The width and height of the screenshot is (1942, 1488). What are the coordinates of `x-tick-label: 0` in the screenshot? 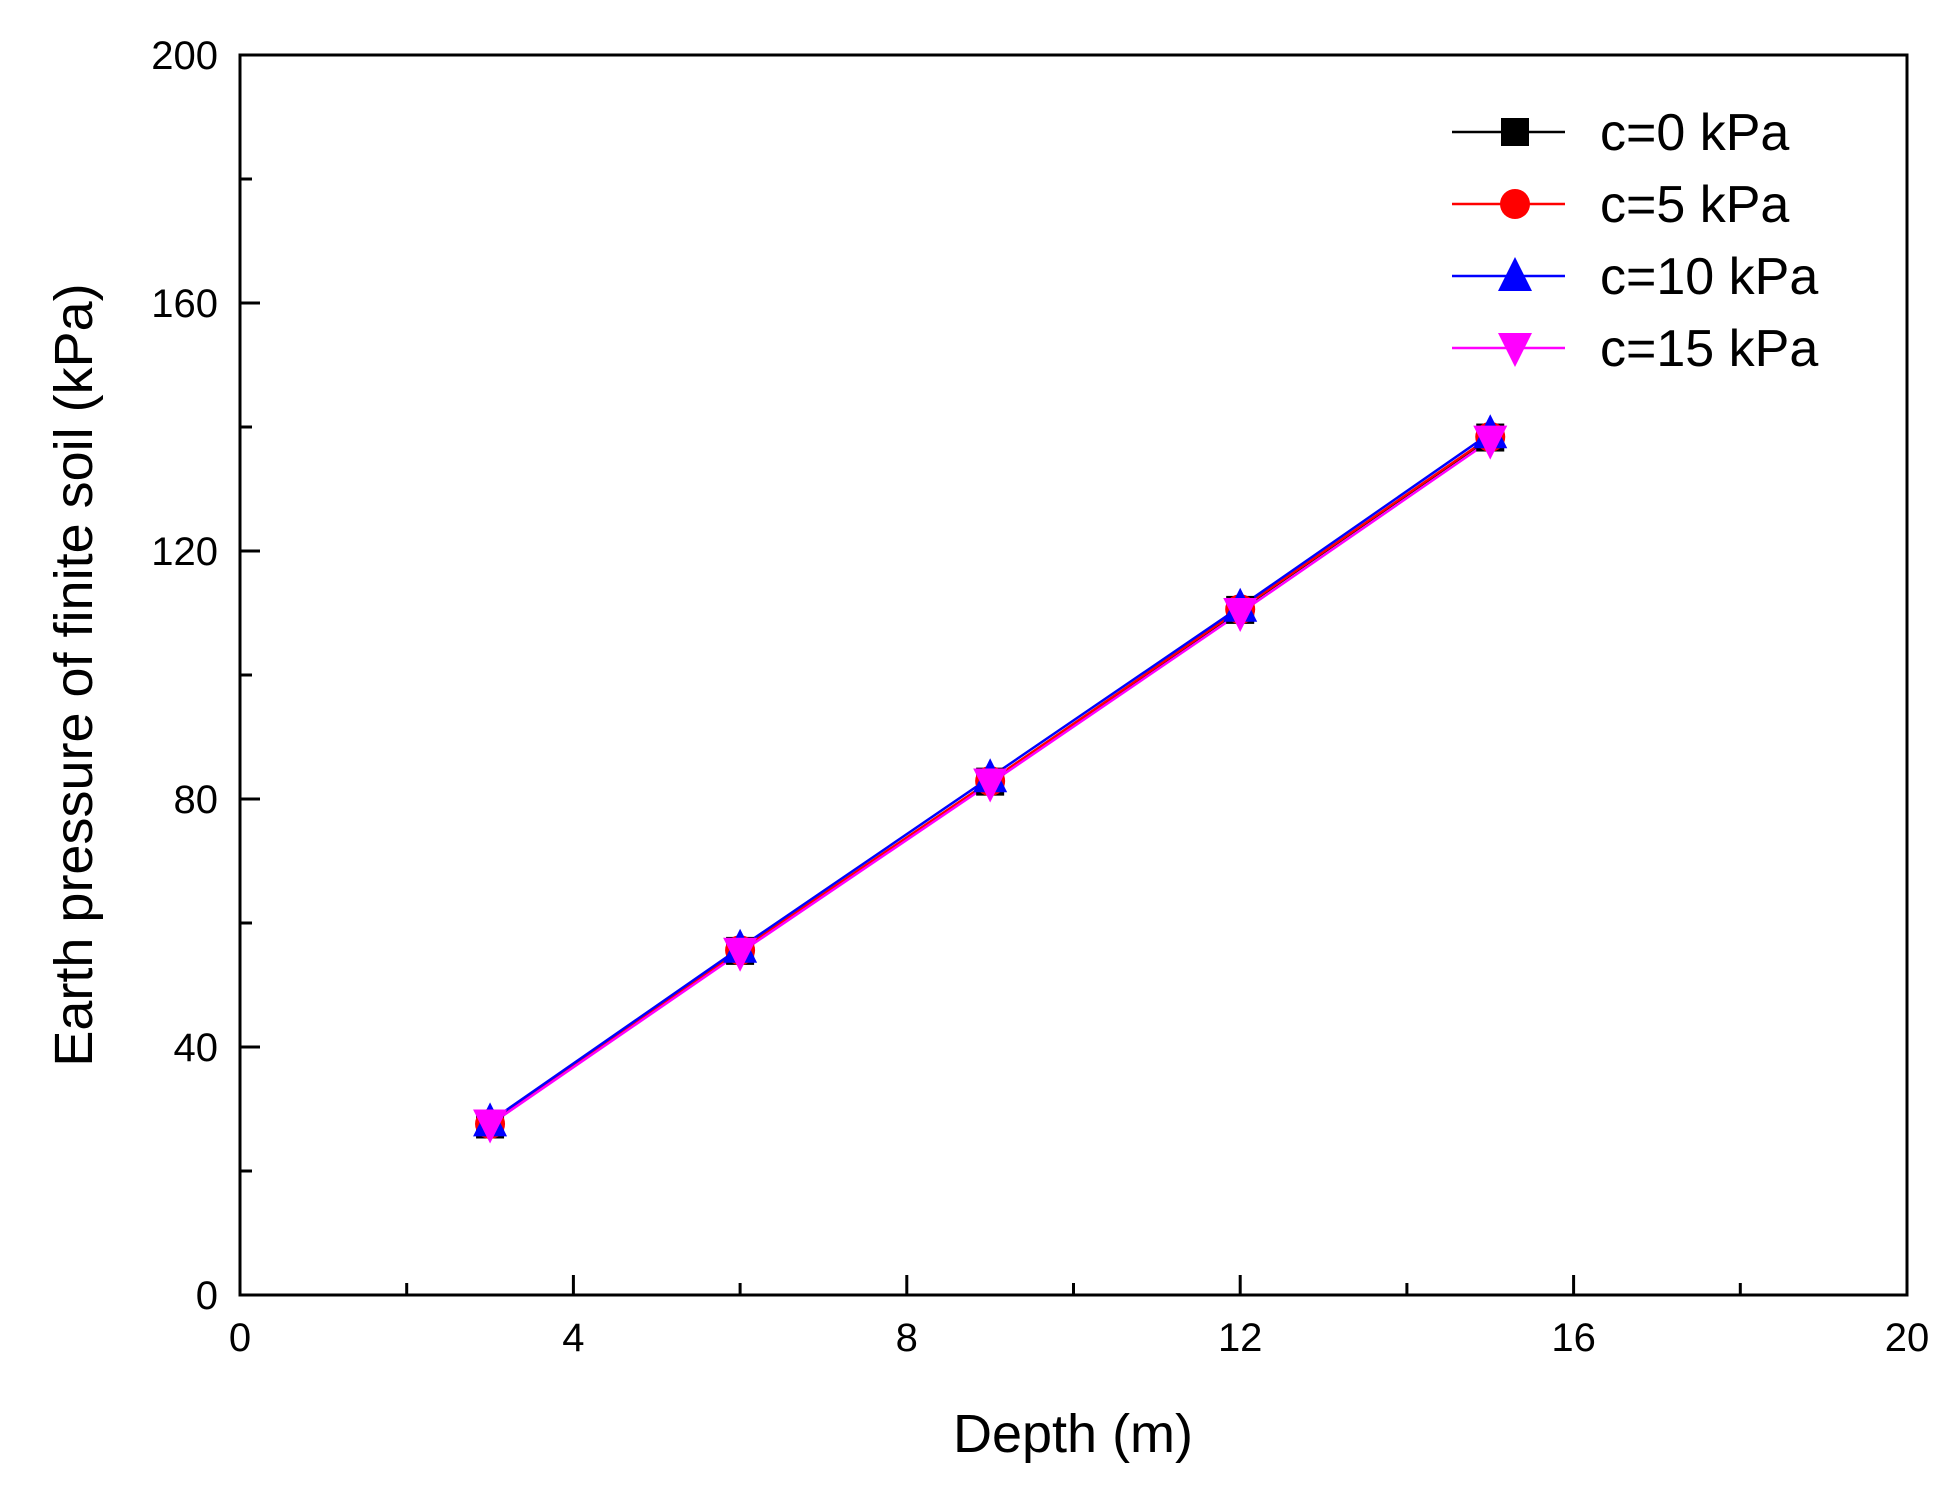 It's located at (240, 1338).